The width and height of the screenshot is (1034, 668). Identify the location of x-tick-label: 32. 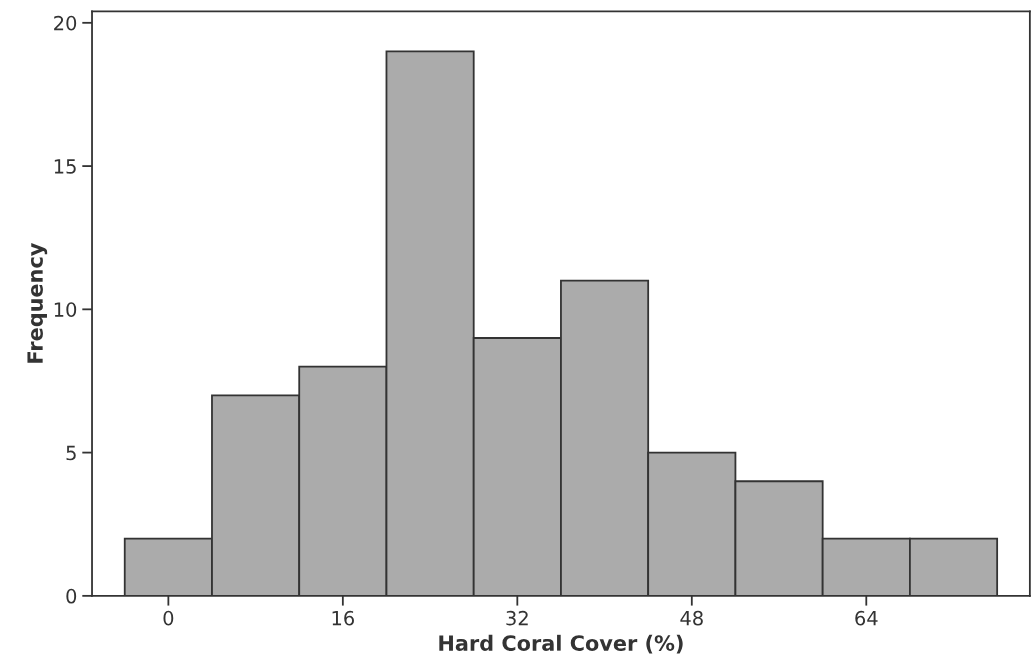
(517, 618).